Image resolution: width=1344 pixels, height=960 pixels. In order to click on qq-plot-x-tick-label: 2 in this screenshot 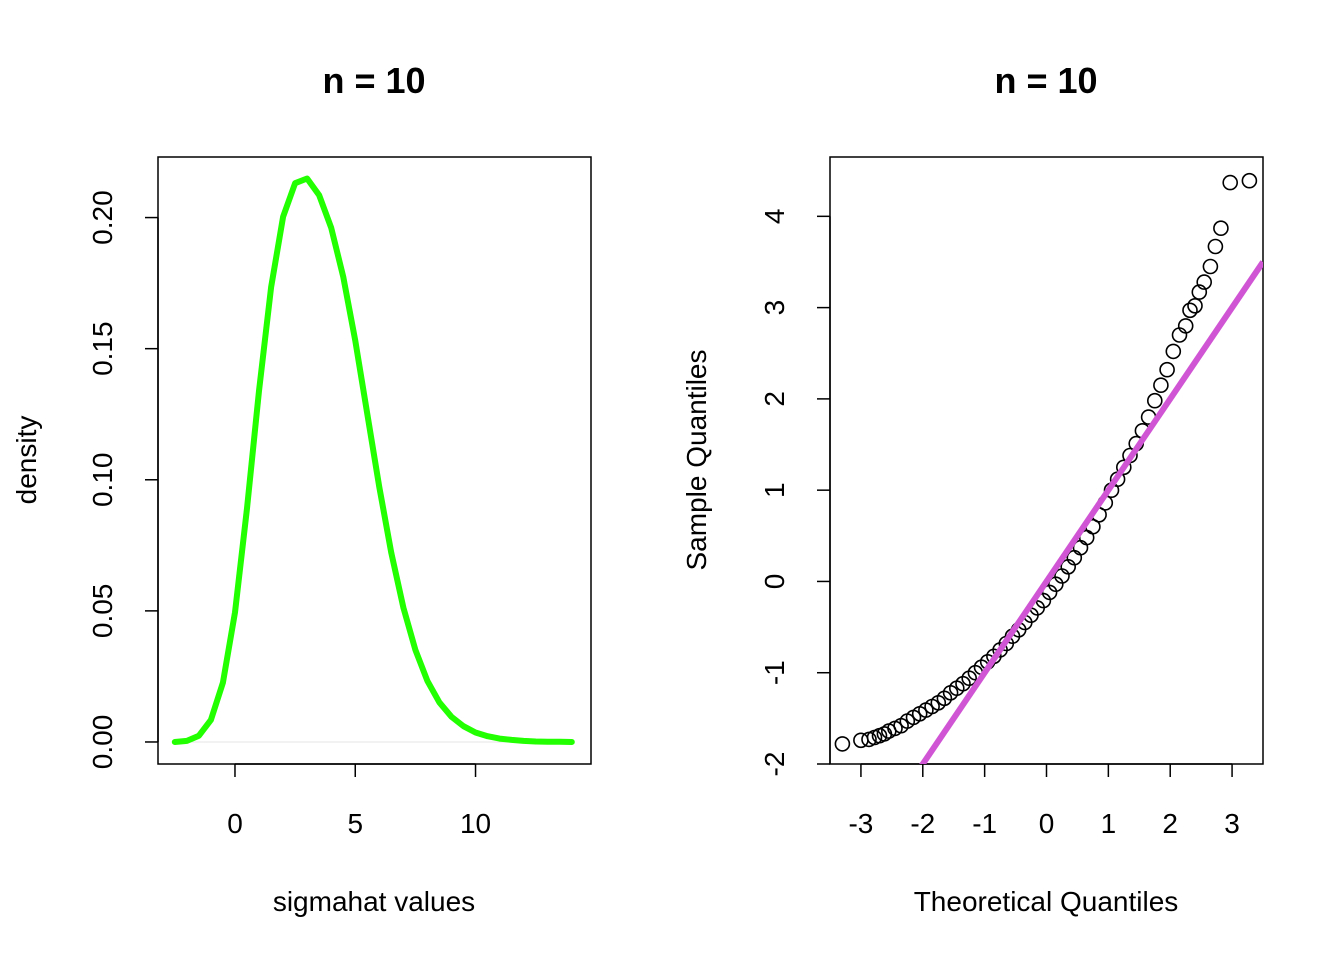, I will do `click(1170, 823)`.